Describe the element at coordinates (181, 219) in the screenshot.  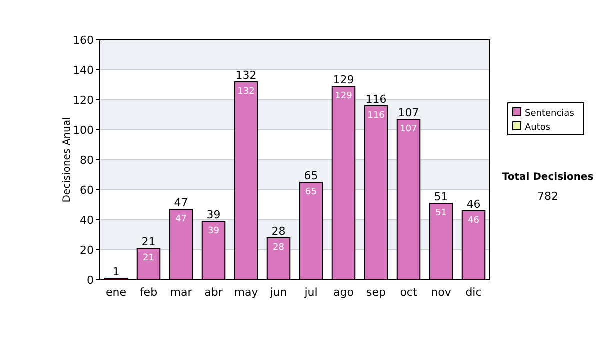
I see `data-label: 47` at that location.